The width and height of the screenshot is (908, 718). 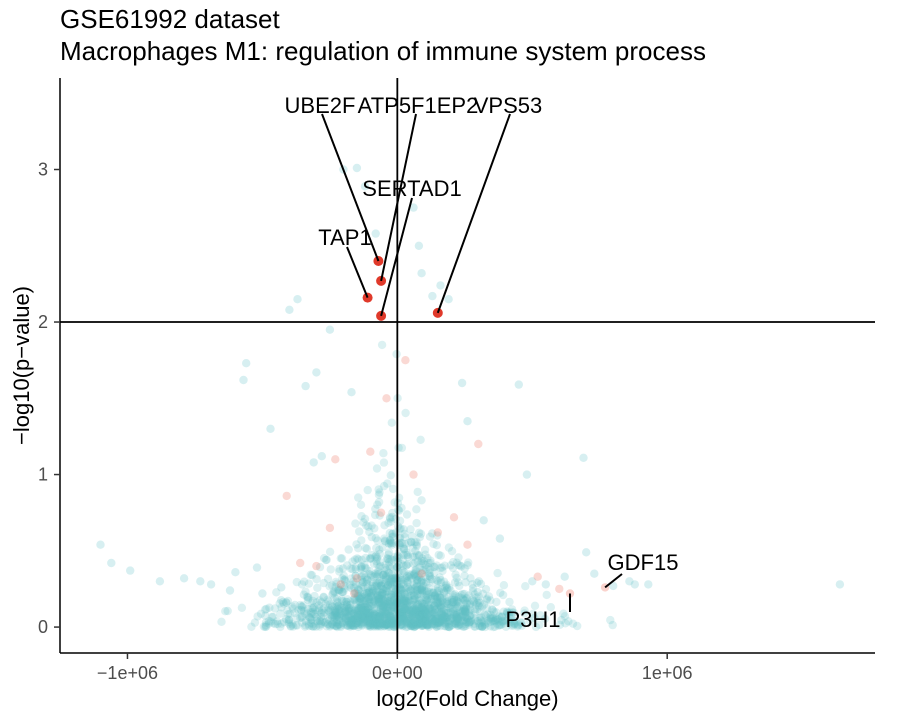 I want to click on y-tick-label: 0, so click(x=43, y=627).